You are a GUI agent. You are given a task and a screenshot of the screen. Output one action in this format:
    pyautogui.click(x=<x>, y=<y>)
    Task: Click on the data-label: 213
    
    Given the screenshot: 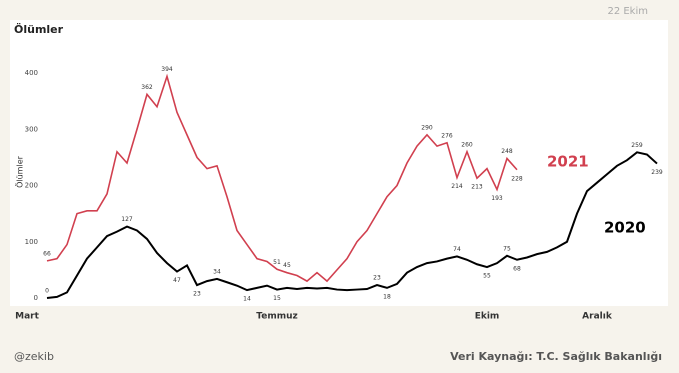 What is the action you would take?
    pyautogui.click(x=477, y=187)
    